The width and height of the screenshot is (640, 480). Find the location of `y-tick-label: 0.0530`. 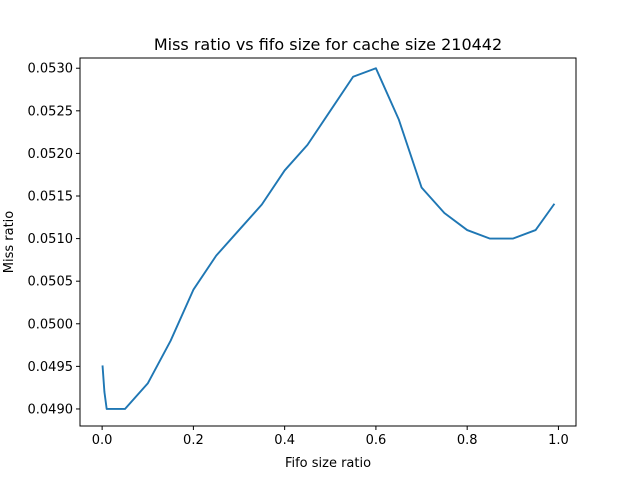

y-tick-label: 0.0530 is located at coordinates (51, 69).